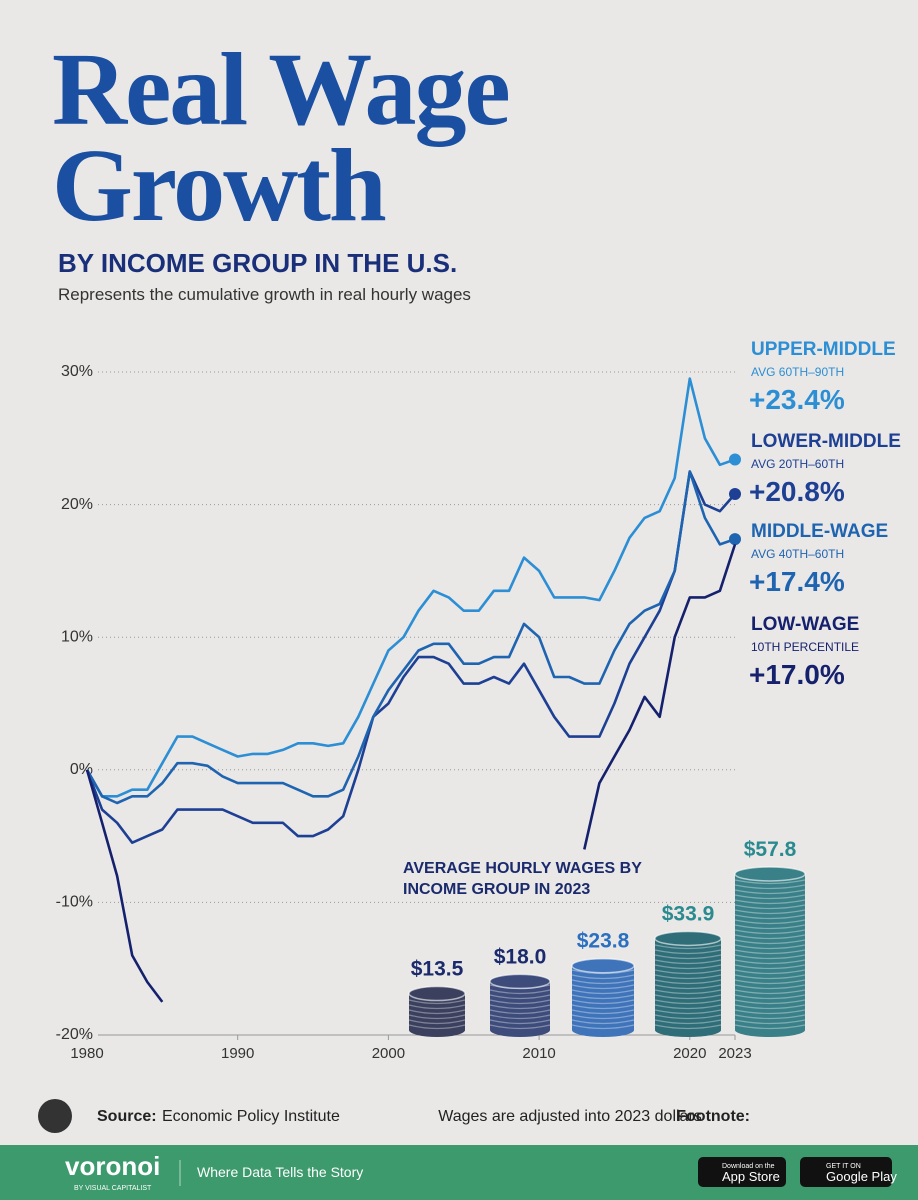 Image resolution: width=918 pixels, height=1200 pixels. What do you see at coordinates (797, 674) in the screenshot?
I see `end-value-label: +17.0%` at bounding box center [797, 674].